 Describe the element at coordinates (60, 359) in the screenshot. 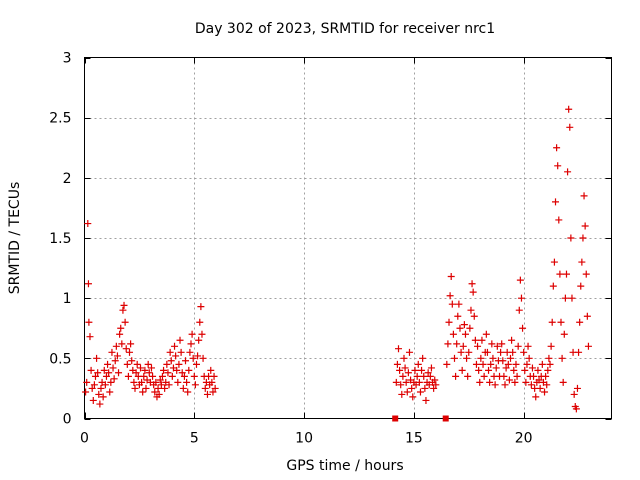

I see `y-tick-label: 0.5` at that location.